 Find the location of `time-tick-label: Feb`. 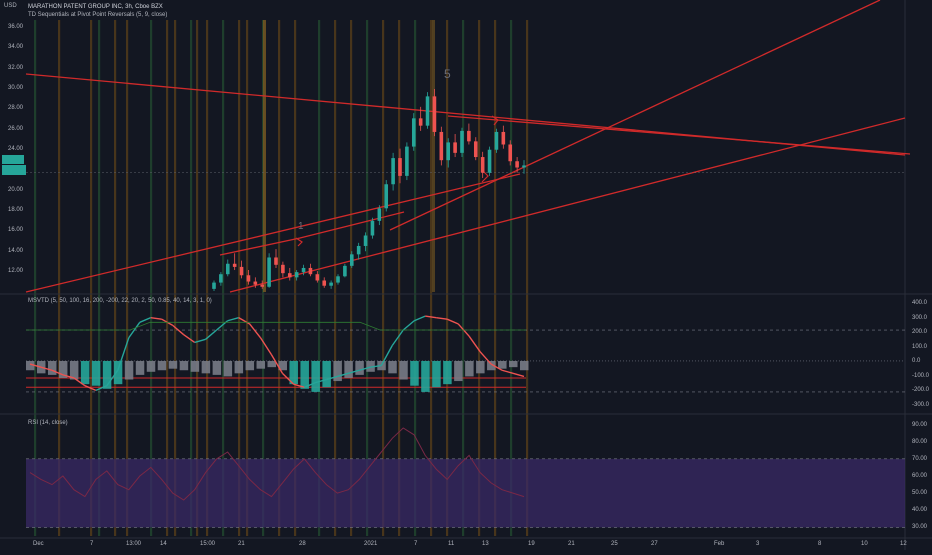

time-tick-label: Feb is located at coordinates (719, 544).